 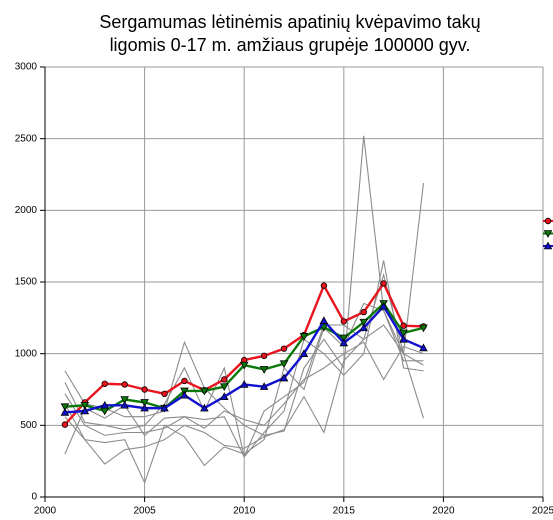 What do you see at coordinates (28, 425) in the screenshot?
I see `y-tick-label: 500` at bounding box center [28, 425].